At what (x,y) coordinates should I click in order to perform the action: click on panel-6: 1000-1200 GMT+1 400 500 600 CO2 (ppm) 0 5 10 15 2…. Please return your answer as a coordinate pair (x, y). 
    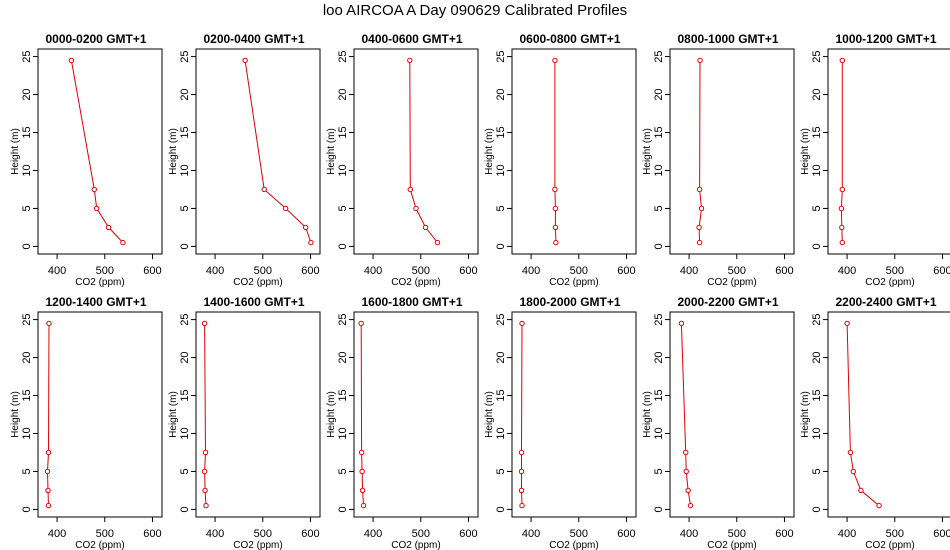
    Looking at the image, I should click on (875, 160).